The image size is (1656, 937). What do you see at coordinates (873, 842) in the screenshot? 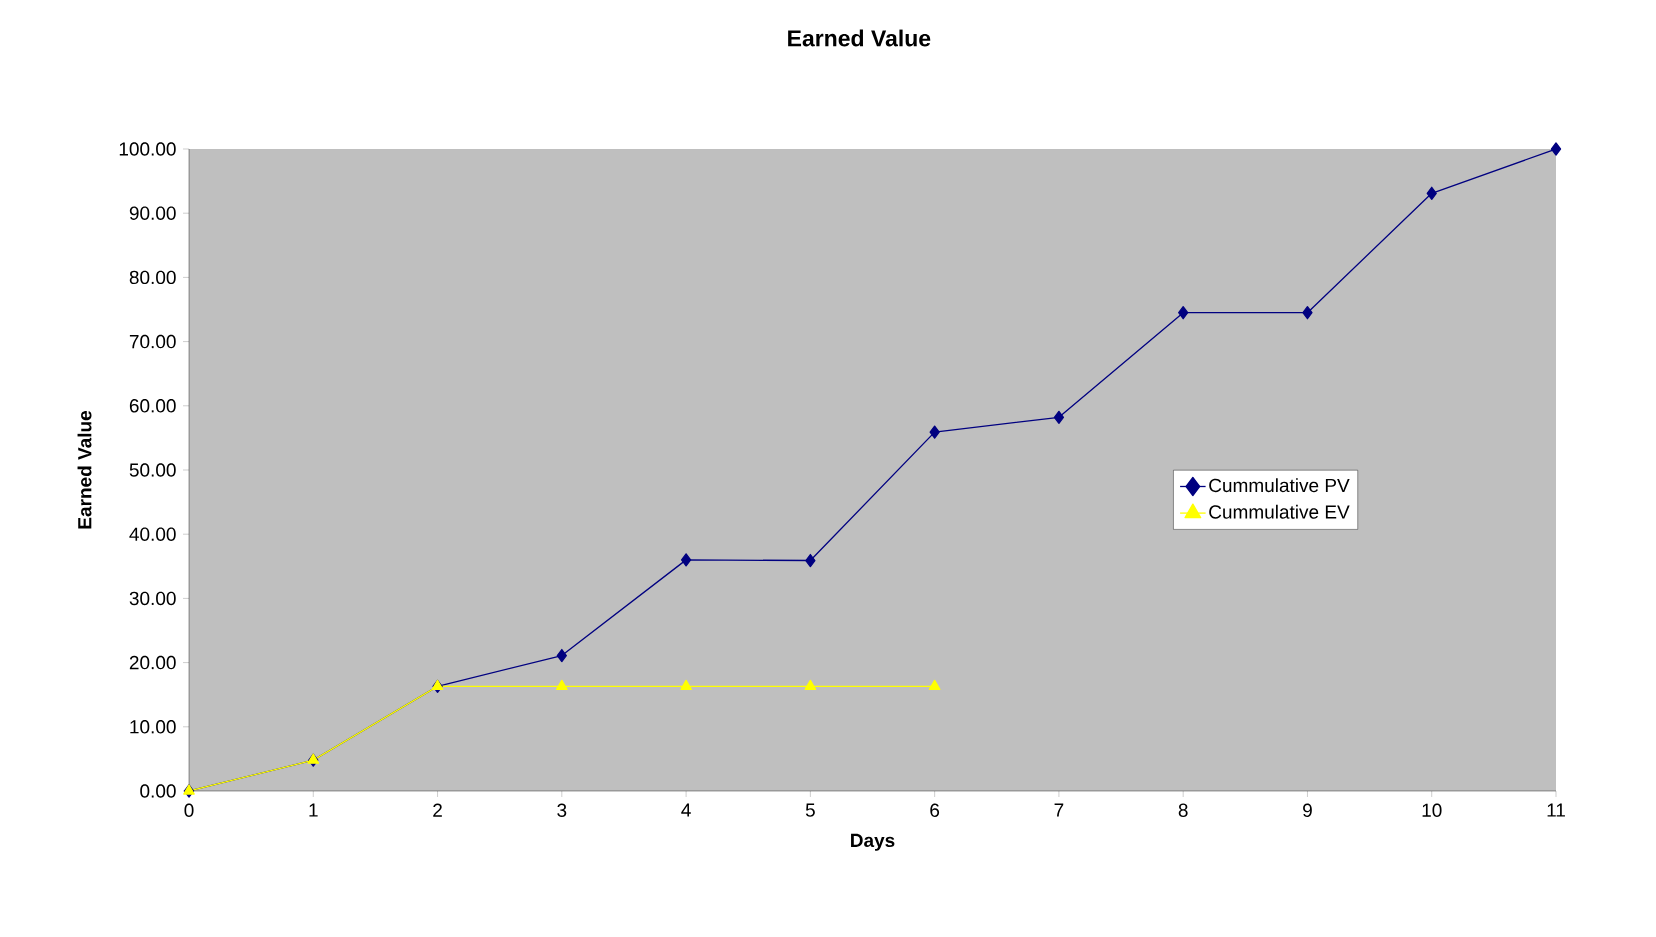
I see `x-axis-title: Days` at bounding box center [873, 842].